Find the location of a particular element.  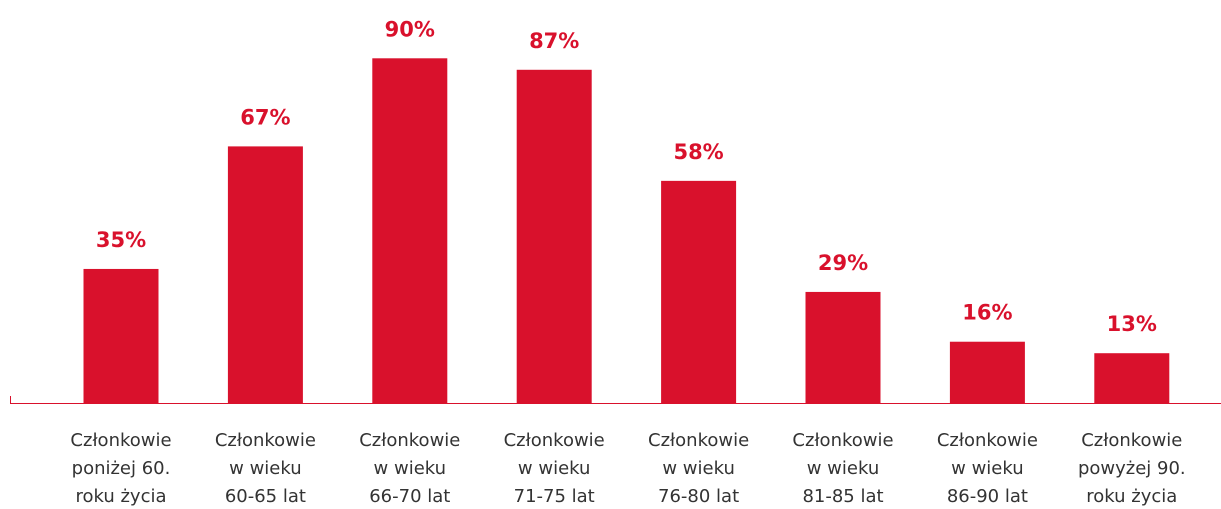

value-label: 58% is located at coordinates (698, 152).